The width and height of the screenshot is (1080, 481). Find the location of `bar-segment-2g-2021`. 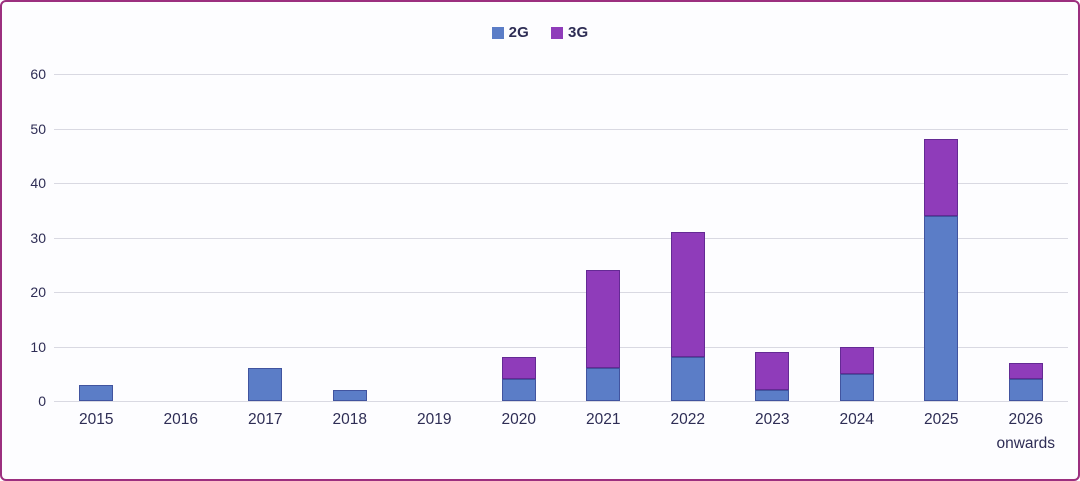

bar-segment-2g-2021 is located at coordinates (603, 384).